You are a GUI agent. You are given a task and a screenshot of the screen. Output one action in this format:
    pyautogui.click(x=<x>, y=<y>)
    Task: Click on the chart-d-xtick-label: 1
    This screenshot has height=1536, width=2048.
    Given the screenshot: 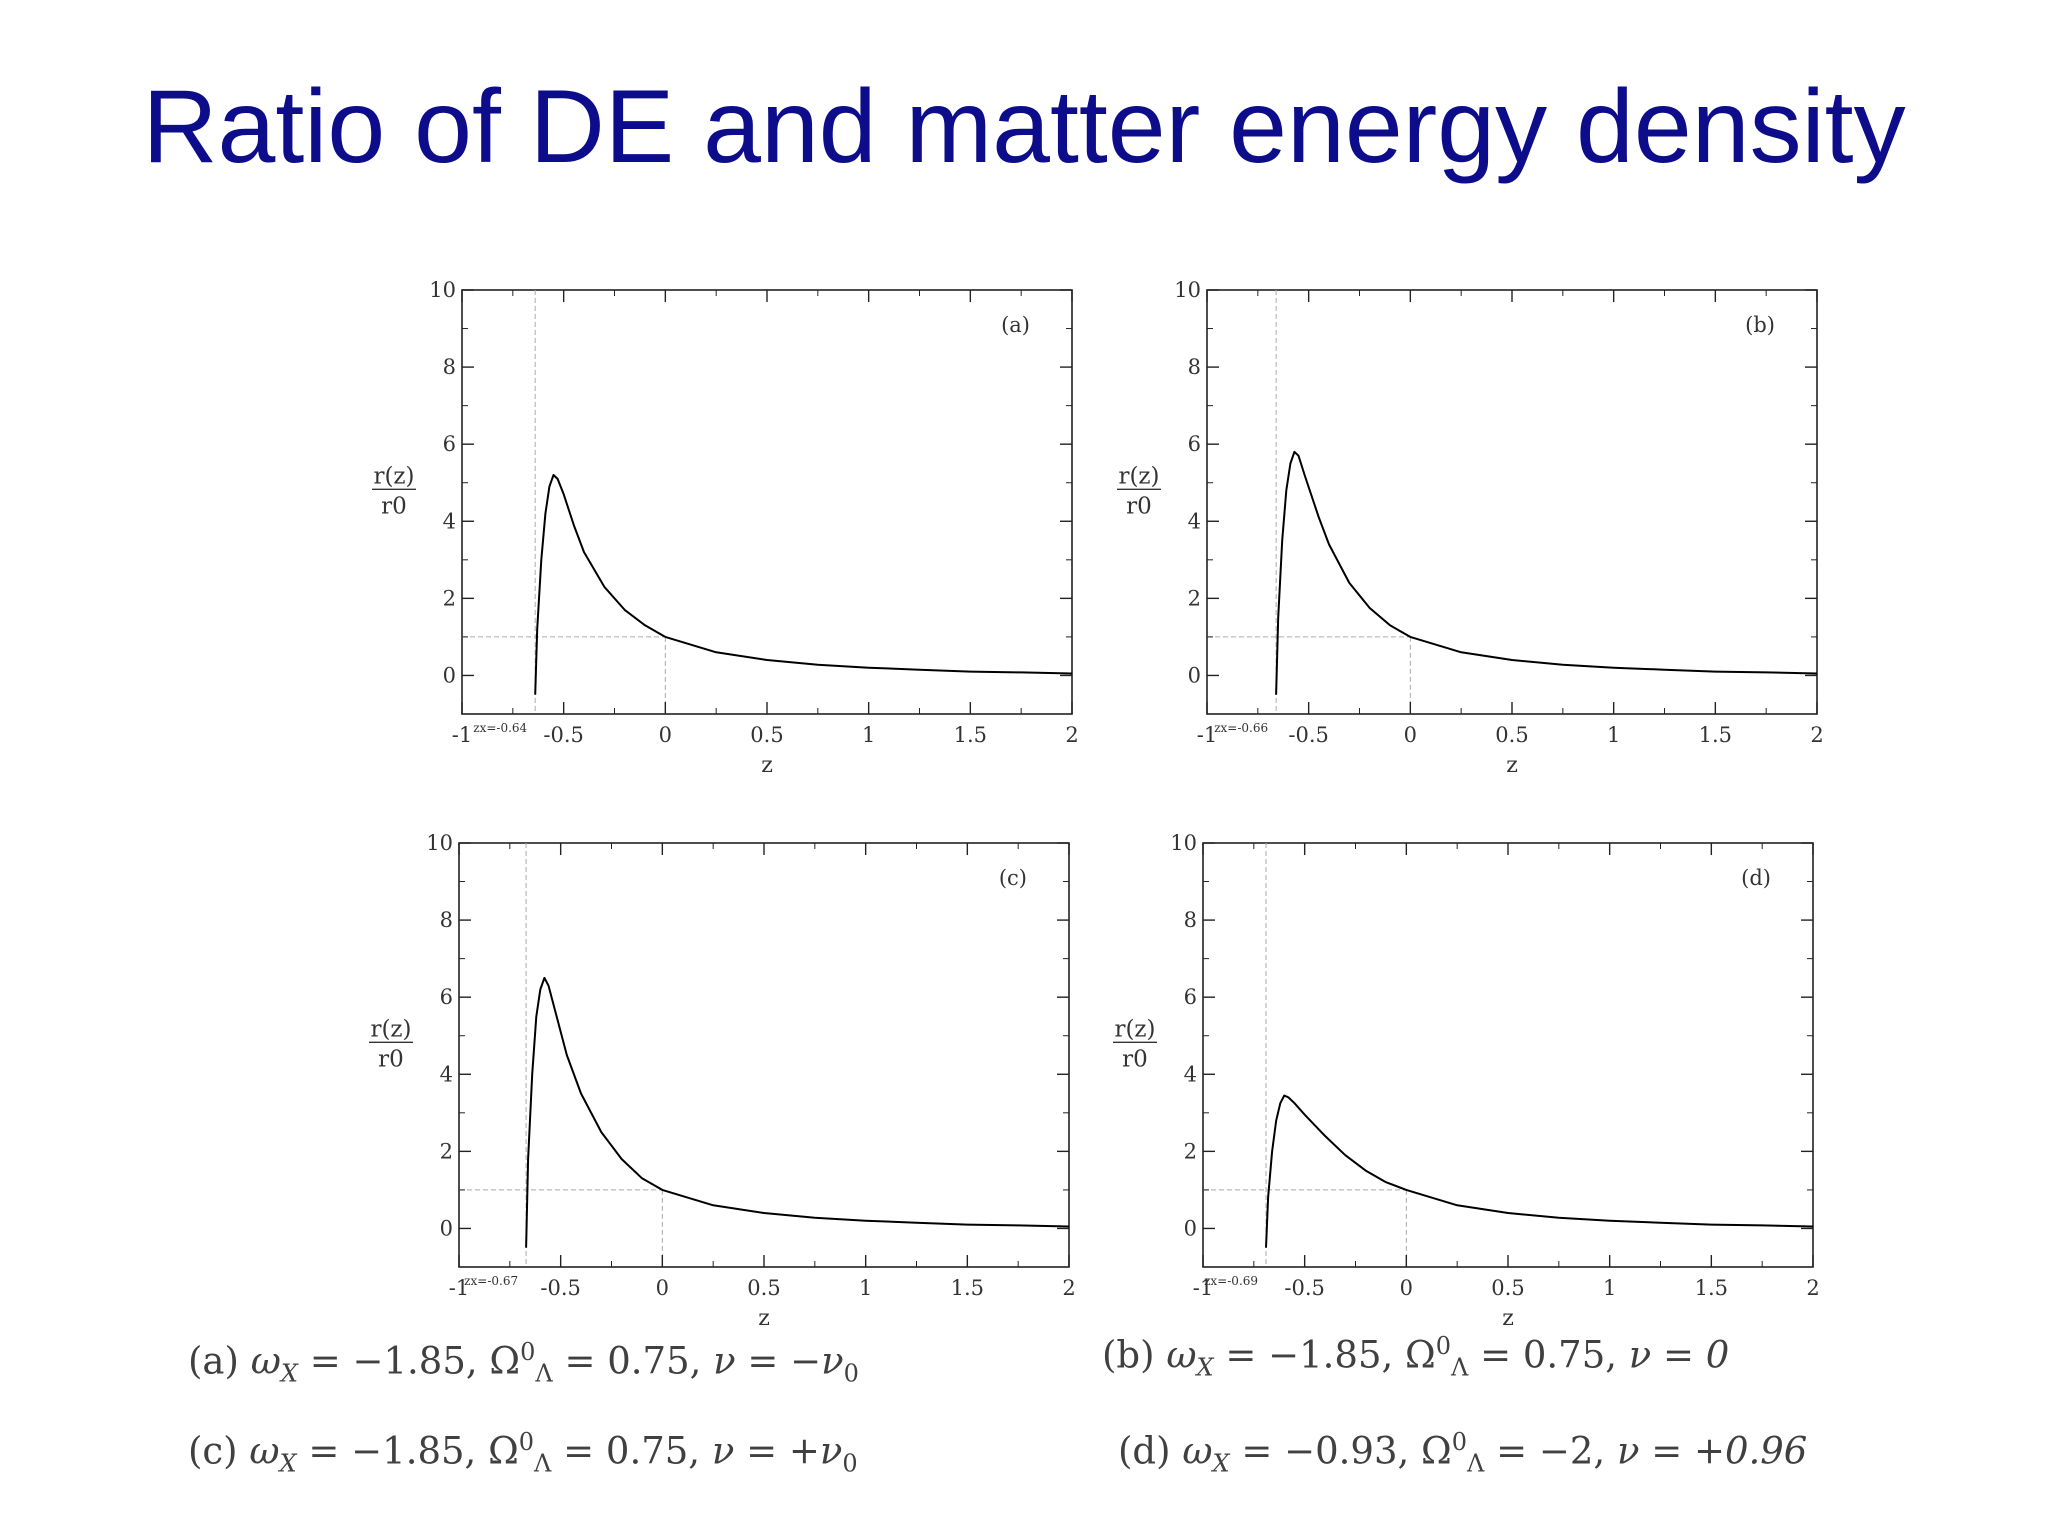 What is the action you would take?
    pyautogui.click(x=1609, y=1288)
    